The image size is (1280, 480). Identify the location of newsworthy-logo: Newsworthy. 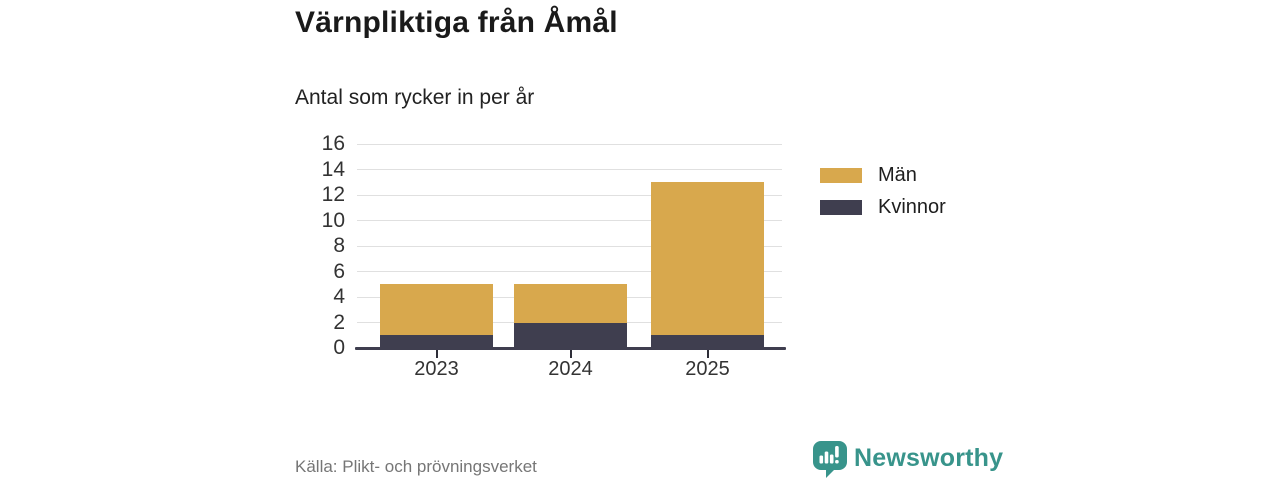
(908, 459).